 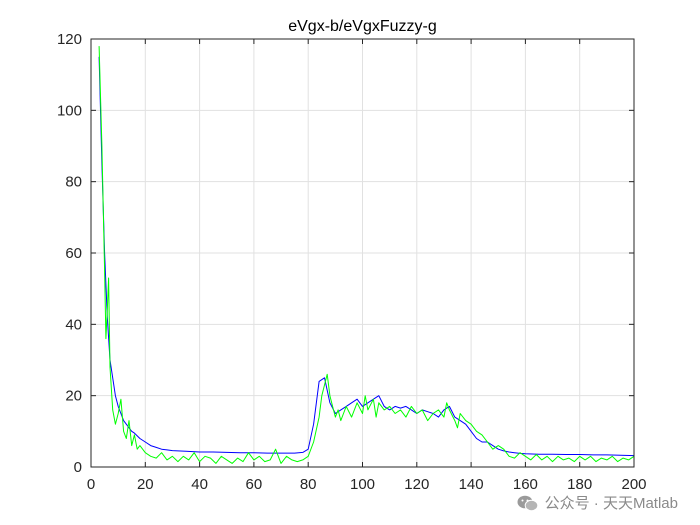 I want to click on x-tick-label: 120, so click(x=416, y=484).